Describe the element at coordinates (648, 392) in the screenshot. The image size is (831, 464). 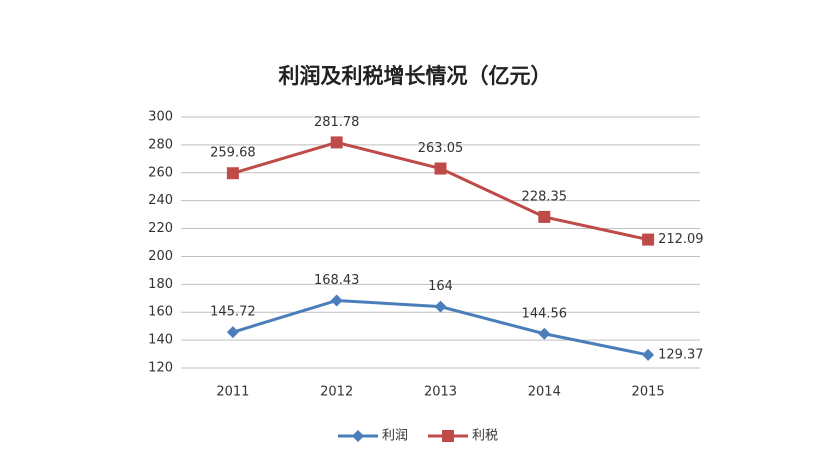
I see `x-tick-label: 2015` at that location.